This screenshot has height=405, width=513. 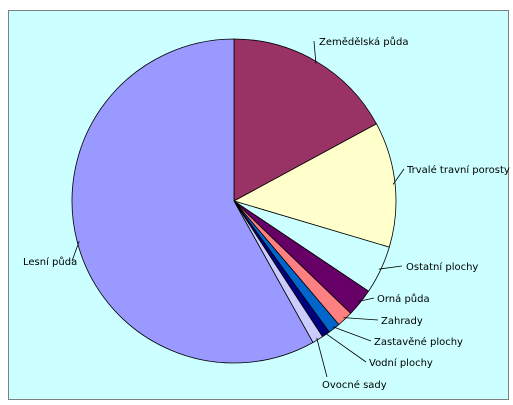 What do you see at coordinates (352, 334) in the screenshot?
I see `leader-line-zastavene-plochy` at bounding box center [352, 334].